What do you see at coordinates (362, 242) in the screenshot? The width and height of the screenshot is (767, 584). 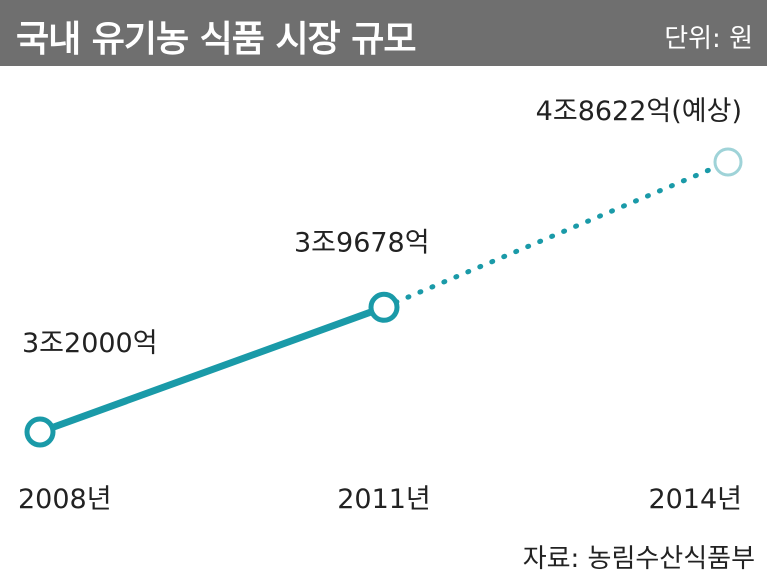 I see `data-label: 3조9678억` at bounding box center [362, 242].